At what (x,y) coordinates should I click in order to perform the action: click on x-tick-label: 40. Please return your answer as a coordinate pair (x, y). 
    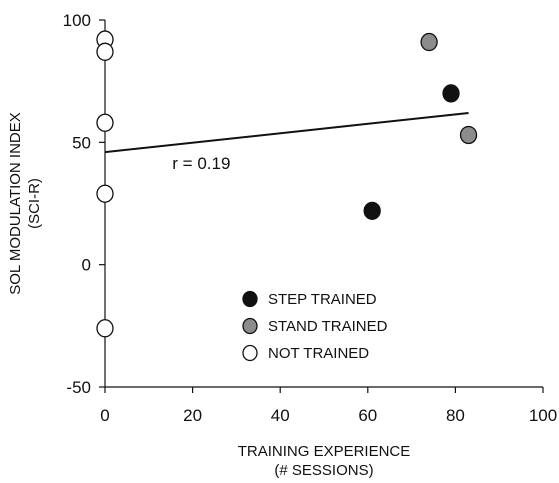
    Looking at the image, I should click on (280, 415).